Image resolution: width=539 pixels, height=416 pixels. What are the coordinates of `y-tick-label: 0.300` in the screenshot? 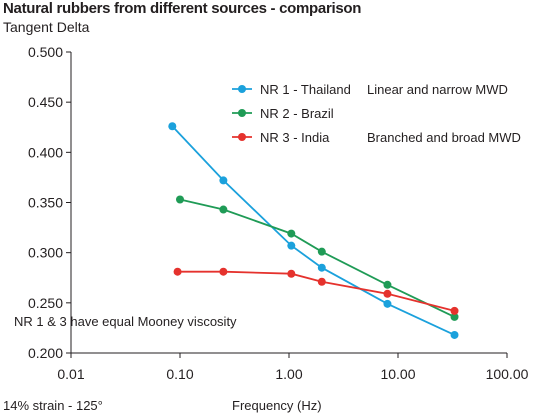 It's located at (45, 253).